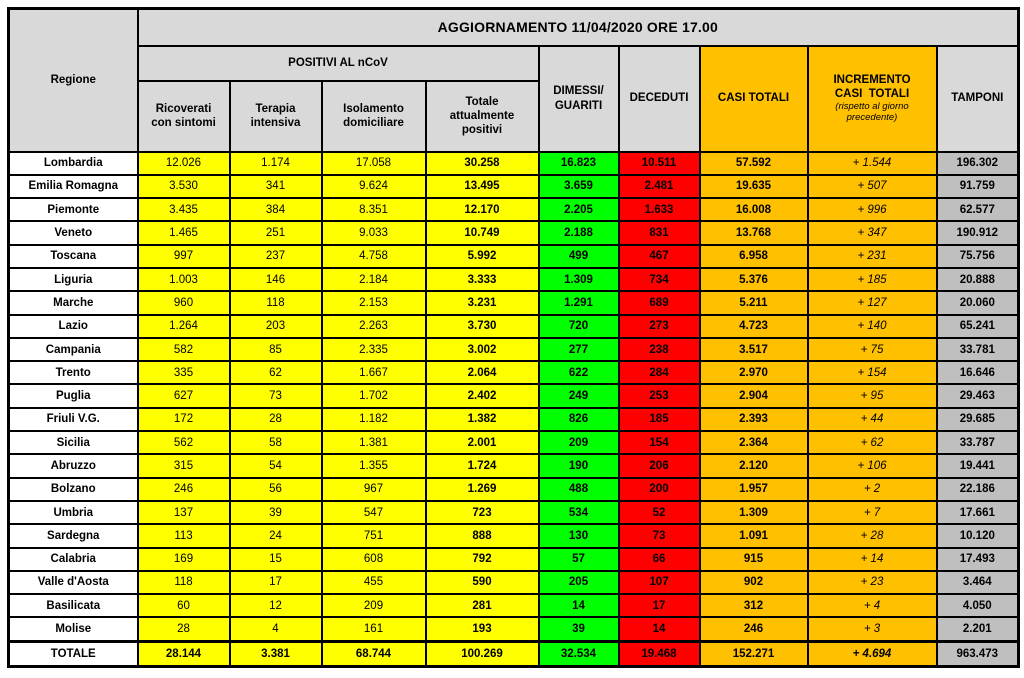  What do you see at coordinates (659, 653) in the screenshot?
I see `cell-deceduti: 19.468` at bounding box center [659, 653].